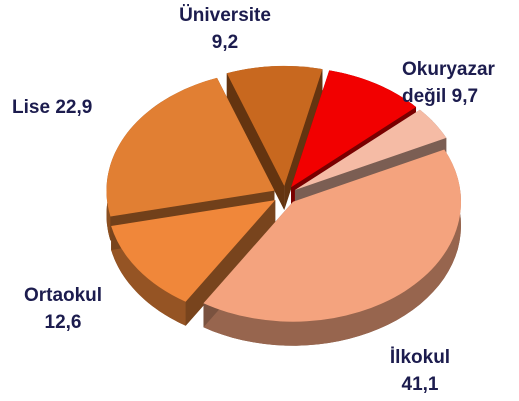 The image size is (519, 401). What do you see at coordinates (451, 83) in the screenshot?
I see `category-label: Okuryazar değil` at bounding box center [451, 83].